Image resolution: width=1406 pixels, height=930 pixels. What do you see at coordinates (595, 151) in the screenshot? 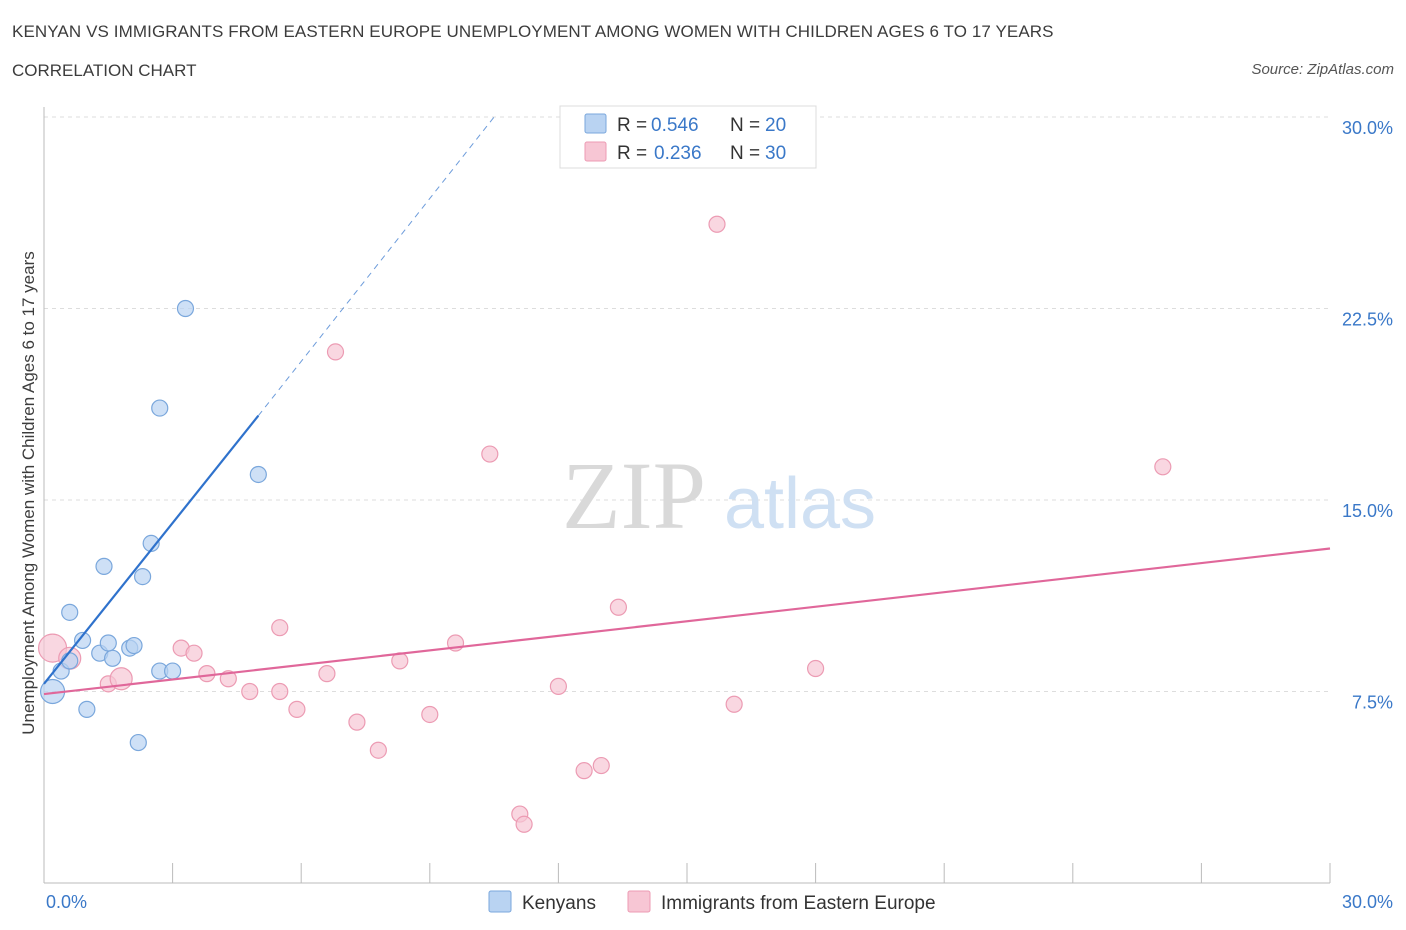
I see `legend-top-swatch-immigrants` at bounding box center [595, 151].